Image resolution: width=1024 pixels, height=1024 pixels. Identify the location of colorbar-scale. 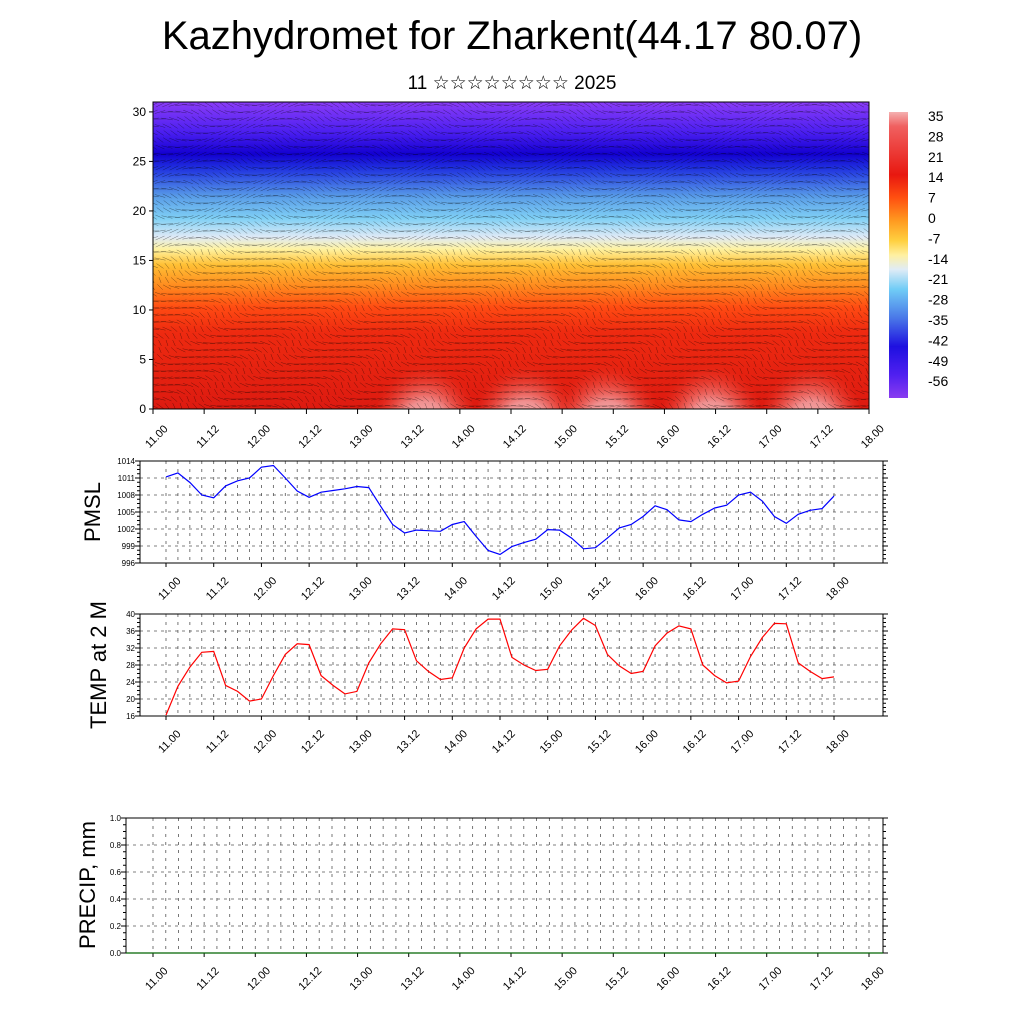
(898, 255).